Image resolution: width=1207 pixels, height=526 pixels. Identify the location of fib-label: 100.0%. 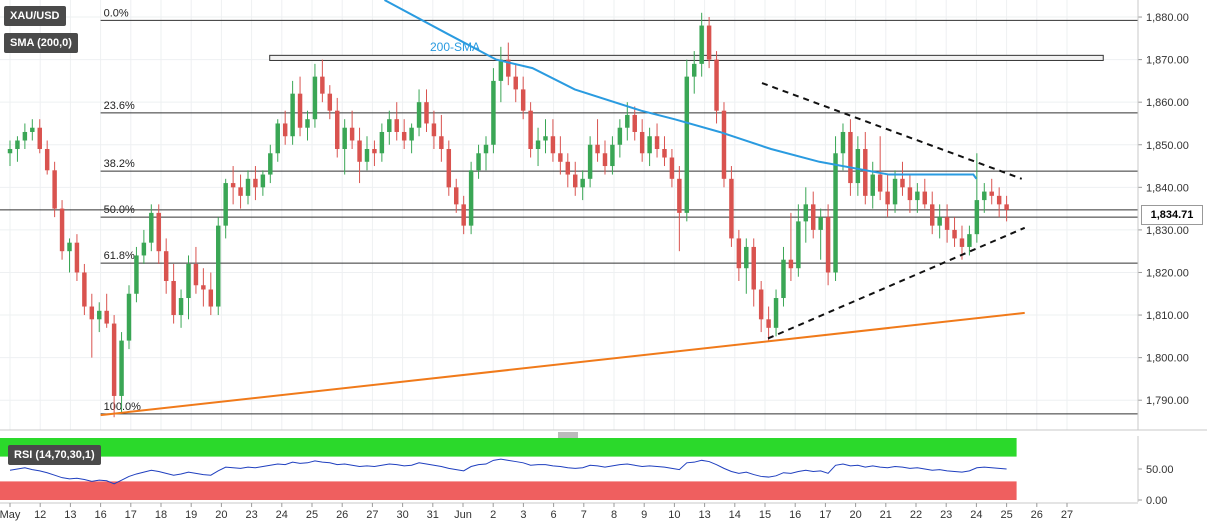
(123, 407).